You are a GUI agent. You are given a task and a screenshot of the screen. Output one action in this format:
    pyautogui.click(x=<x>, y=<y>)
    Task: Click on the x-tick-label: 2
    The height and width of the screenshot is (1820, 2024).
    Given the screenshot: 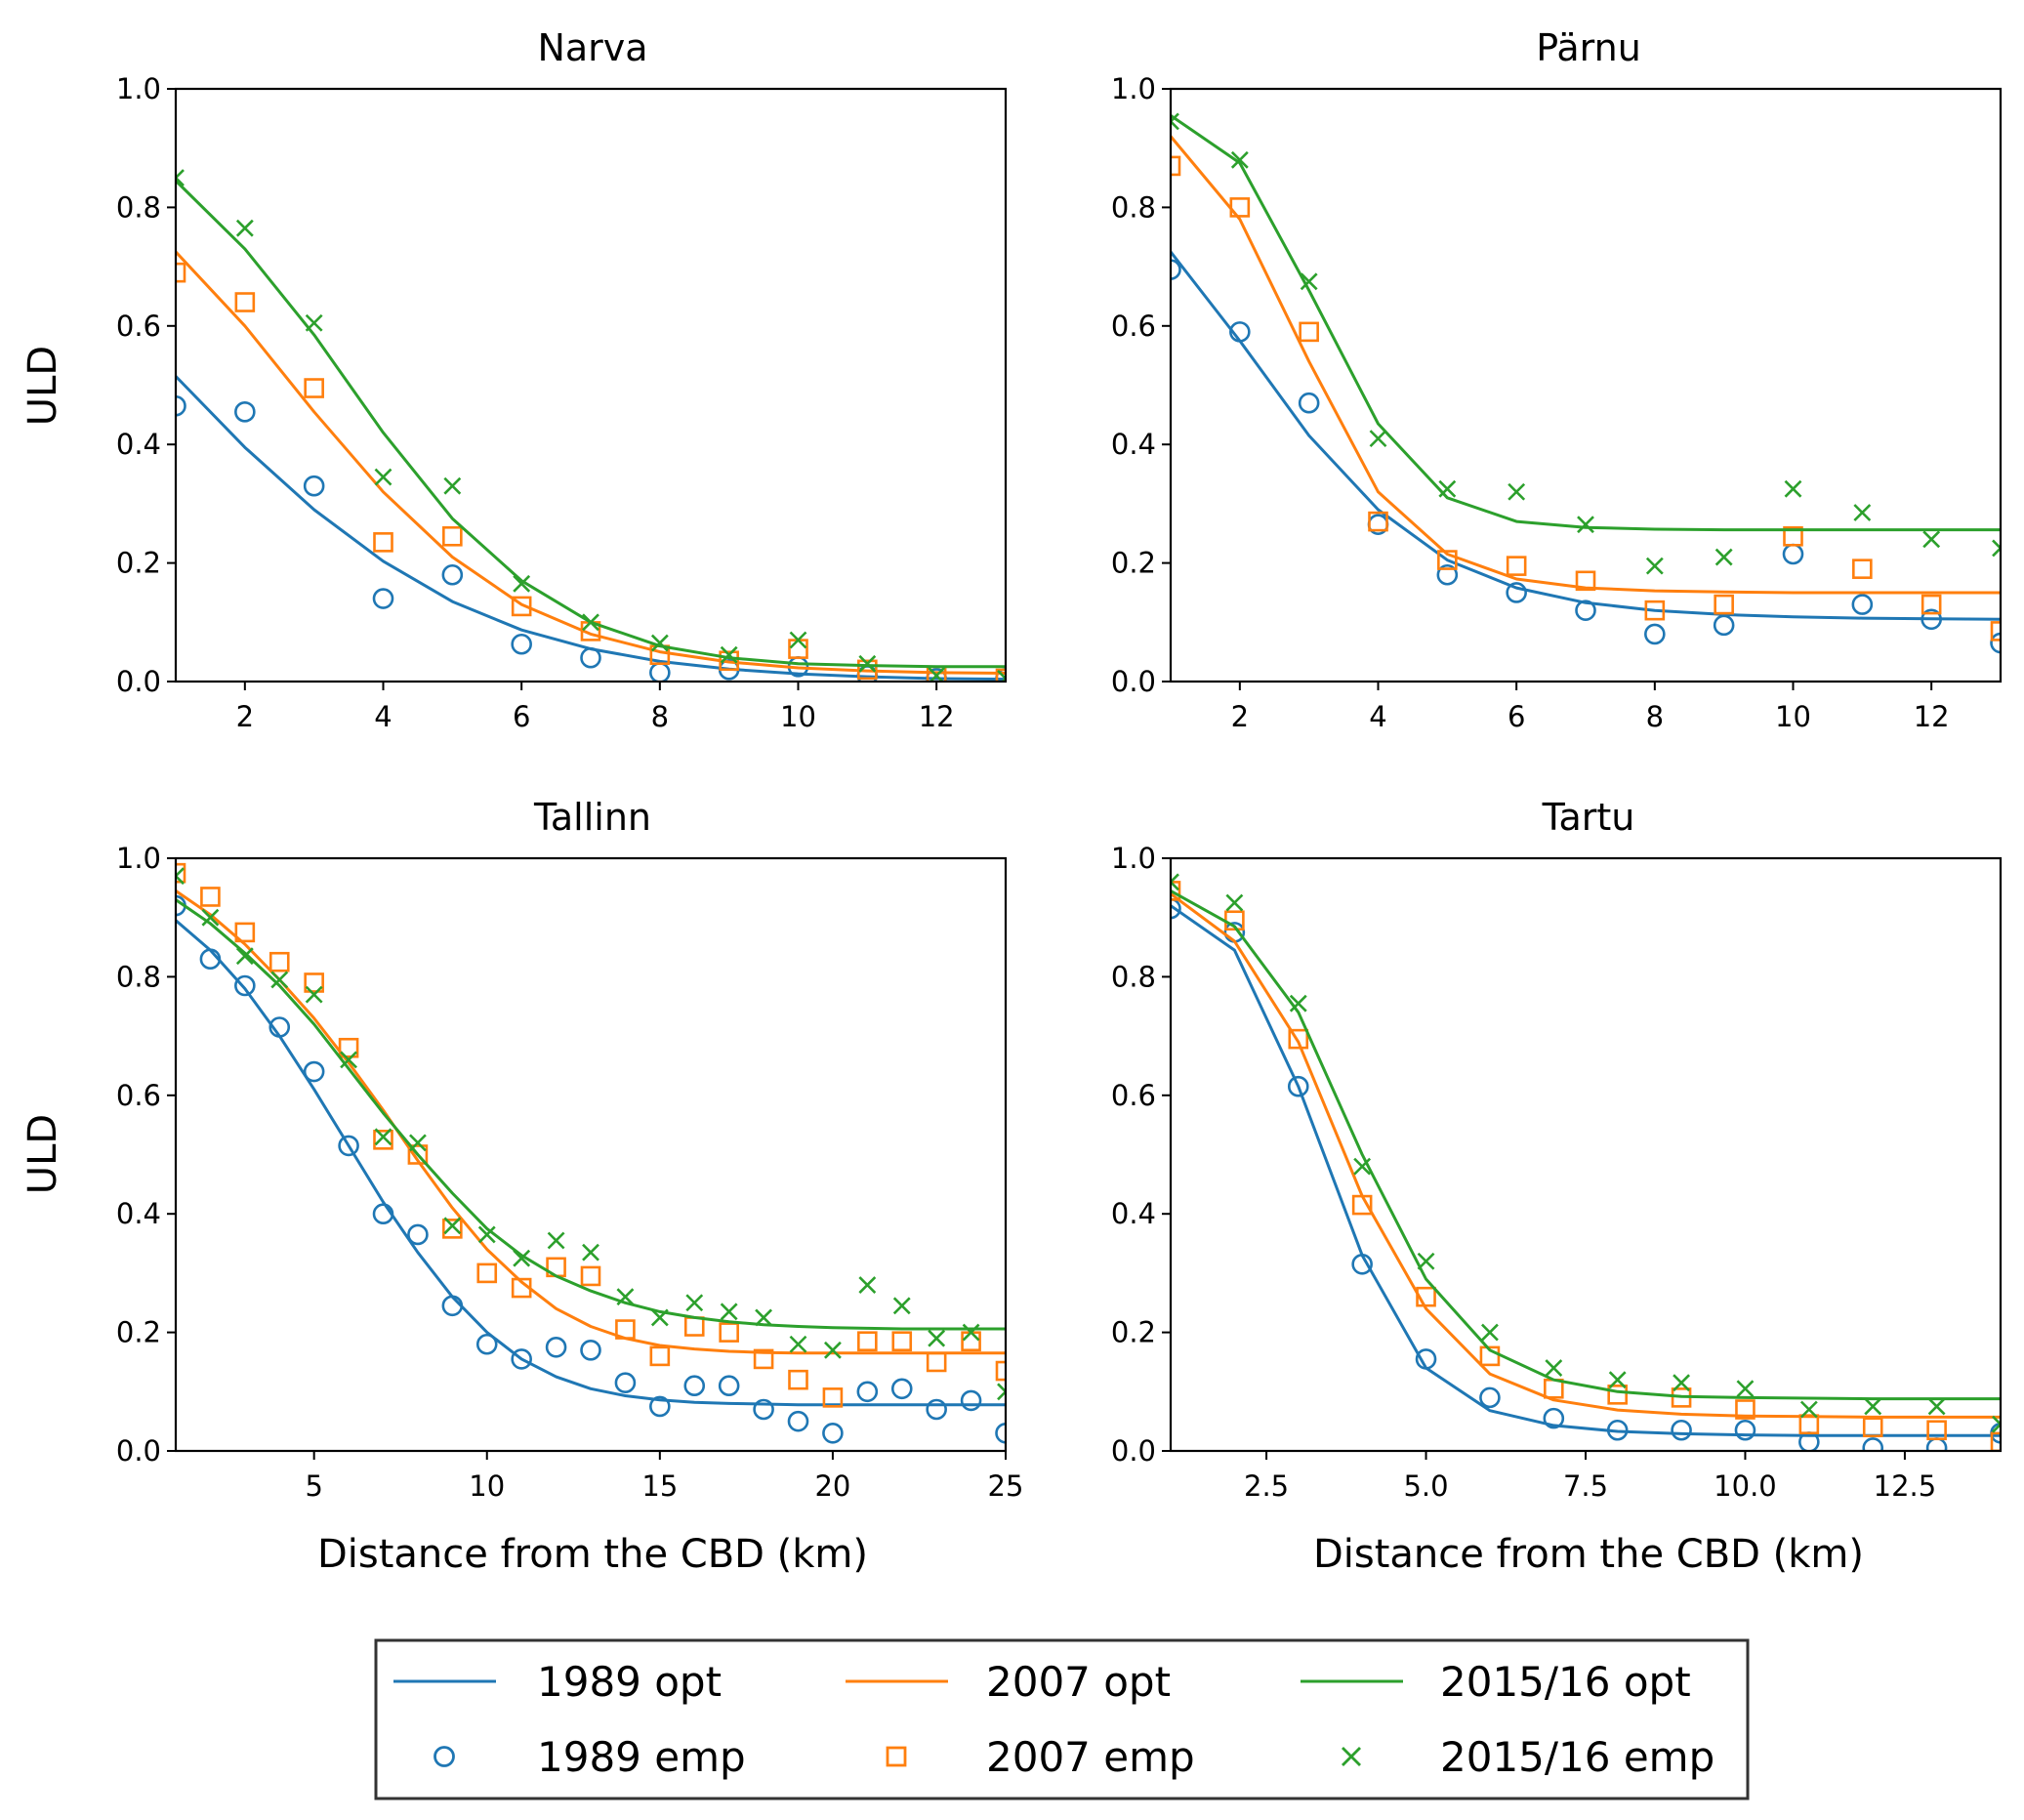 What is the action you would take?
    pyautogui.click(x=245, y=716)
    